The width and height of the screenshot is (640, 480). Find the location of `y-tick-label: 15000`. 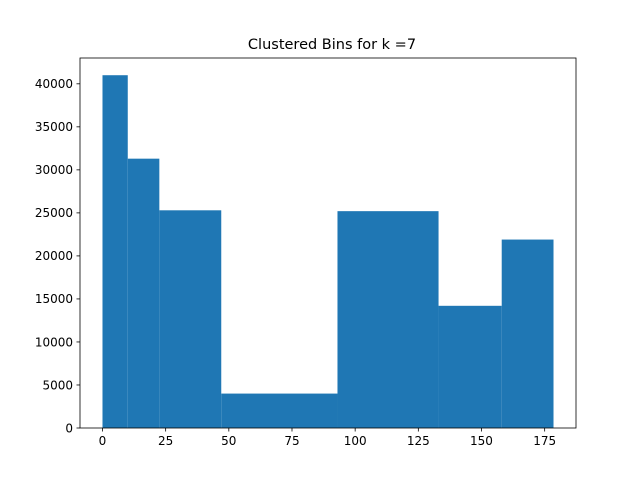

y-tick-label: 15000 is located at coordinates (54, 299).